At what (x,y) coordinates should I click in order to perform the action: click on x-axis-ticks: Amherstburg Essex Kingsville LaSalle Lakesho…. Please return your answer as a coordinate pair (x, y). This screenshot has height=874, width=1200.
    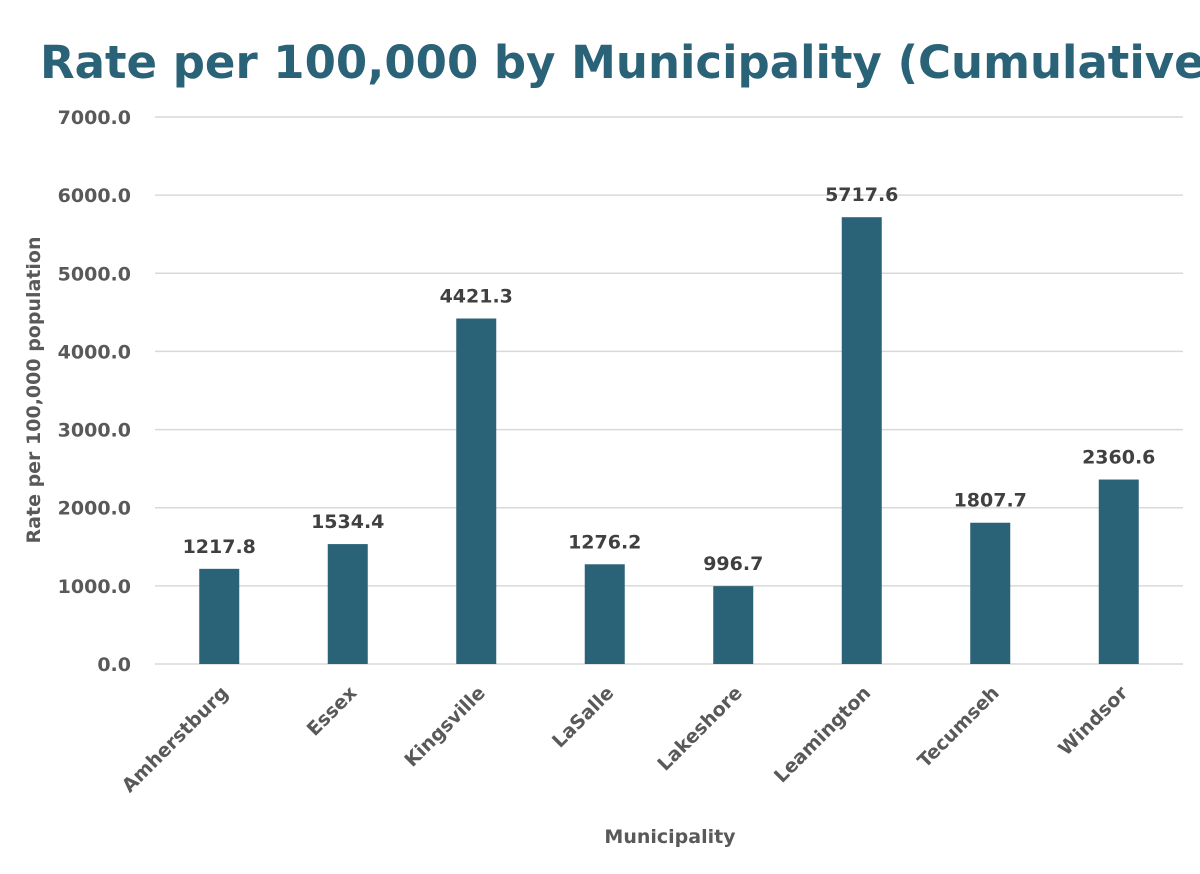
    Looking at the image, I should click on (625, 740).